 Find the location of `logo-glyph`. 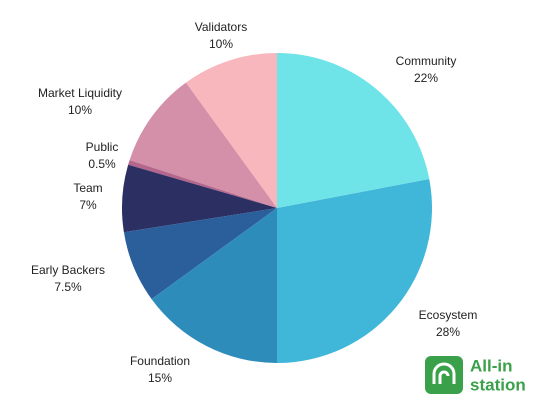

logo-glyph is located at coordinates (444, 373).